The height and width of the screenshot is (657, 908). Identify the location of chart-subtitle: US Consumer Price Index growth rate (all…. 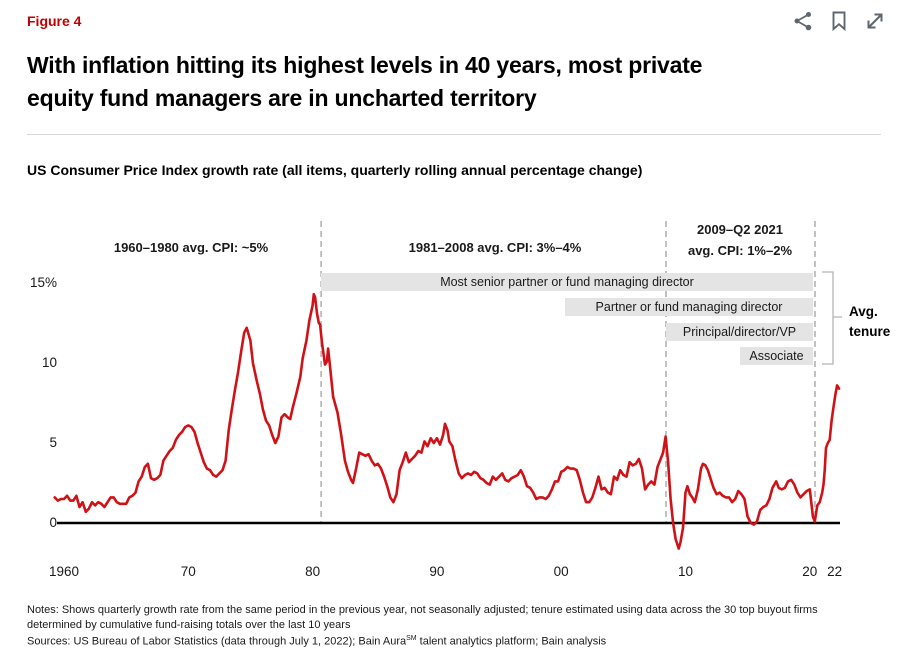
(335, 170).